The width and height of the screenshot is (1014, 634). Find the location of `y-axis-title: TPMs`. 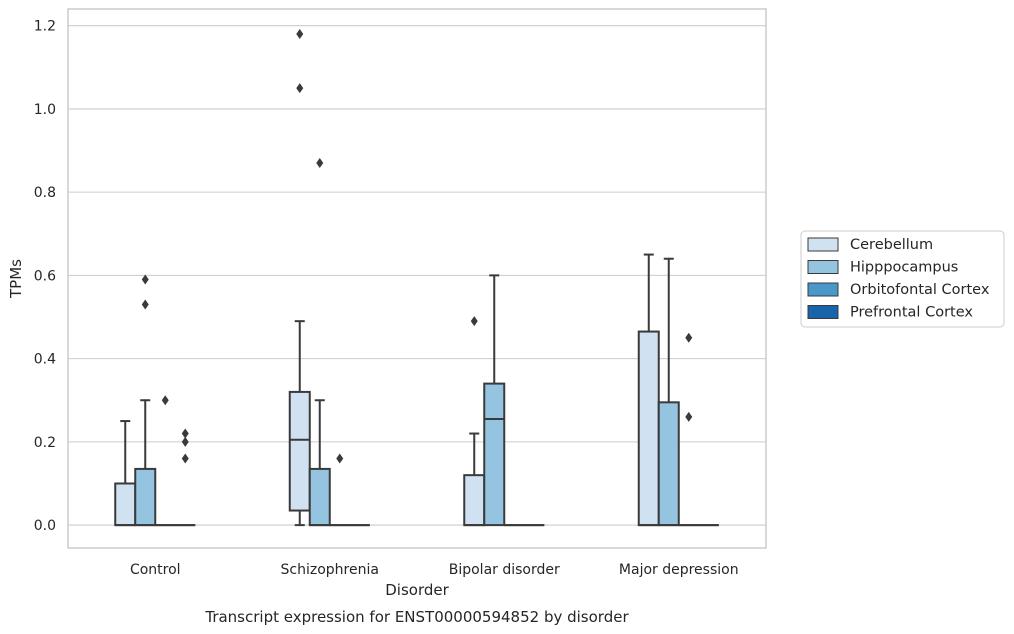

y-axis-title: TPMs is located at coordinates (16, 279).